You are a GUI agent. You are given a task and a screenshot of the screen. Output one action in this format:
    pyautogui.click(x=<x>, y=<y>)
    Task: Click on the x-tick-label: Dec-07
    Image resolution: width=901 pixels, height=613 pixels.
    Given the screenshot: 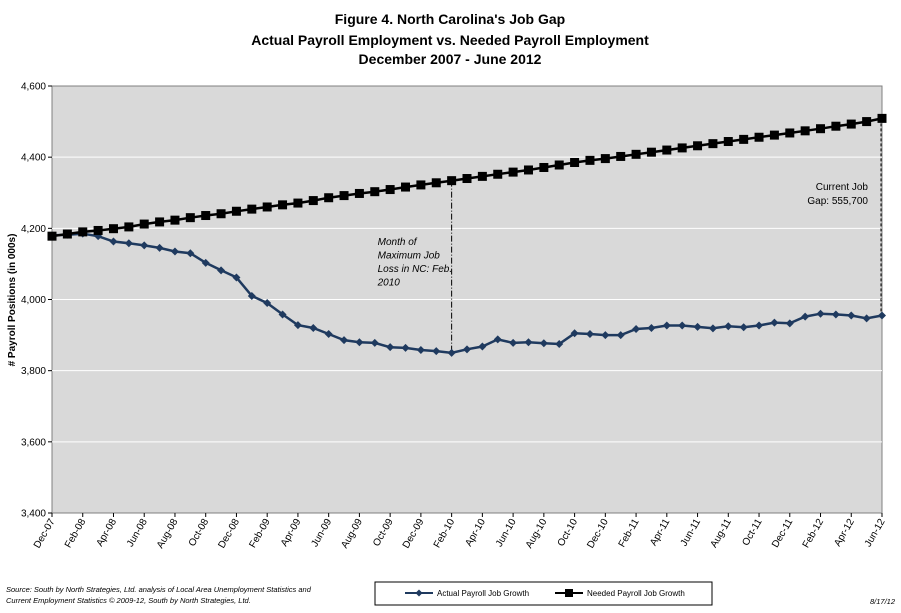 What is the action you would take?
    pyautogui.click(x=45, y=534)
    